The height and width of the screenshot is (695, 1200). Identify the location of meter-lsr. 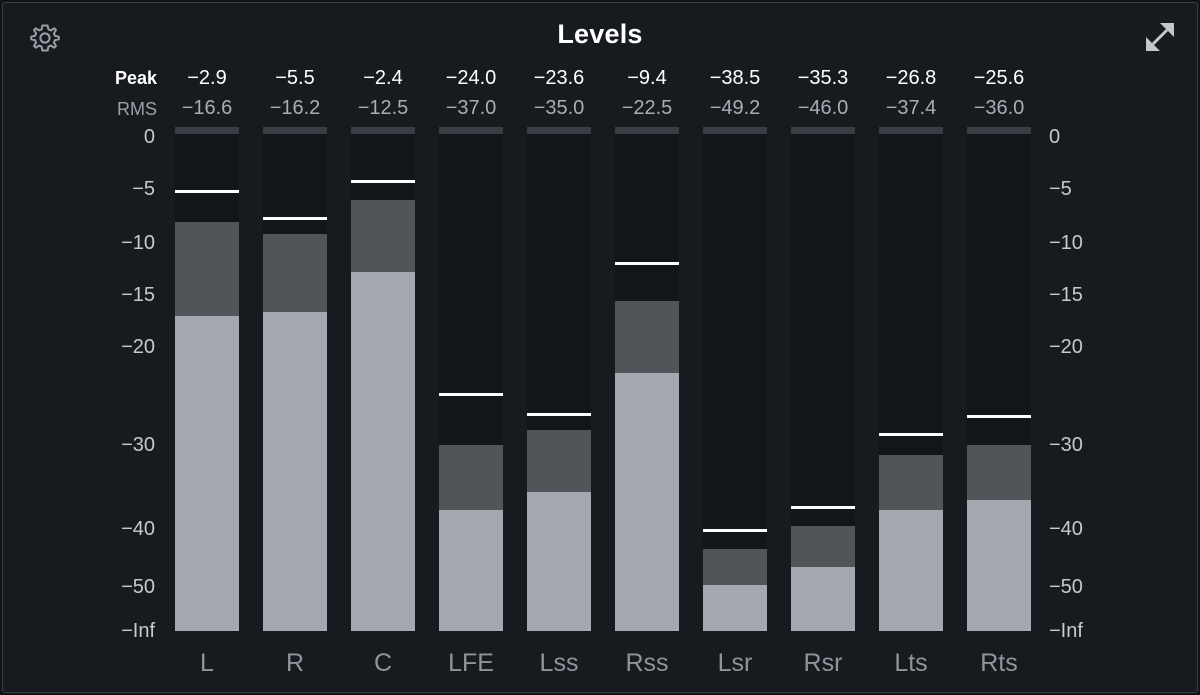
(735, 379).